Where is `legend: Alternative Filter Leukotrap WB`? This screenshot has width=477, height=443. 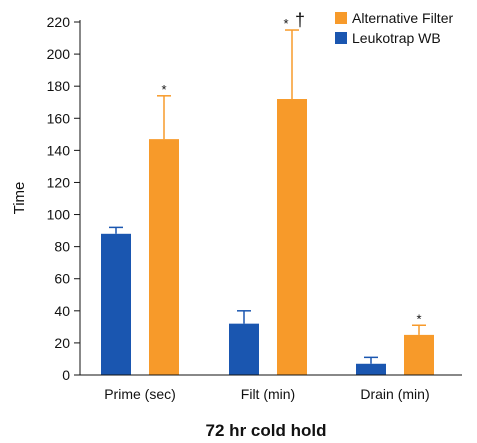 legend: Alternative Filter Leukotrap WB is located at coordinates (394, 28).